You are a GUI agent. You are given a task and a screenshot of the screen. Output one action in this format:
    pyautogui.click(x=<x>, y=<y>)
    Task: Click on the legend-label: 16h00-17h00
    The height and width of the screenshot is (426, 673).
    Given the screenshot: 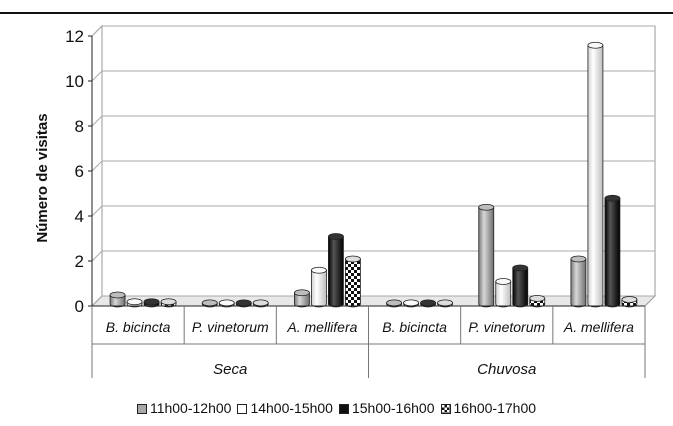 What is the action you would take?
    pyautogui.click(x=495, y=408)
    